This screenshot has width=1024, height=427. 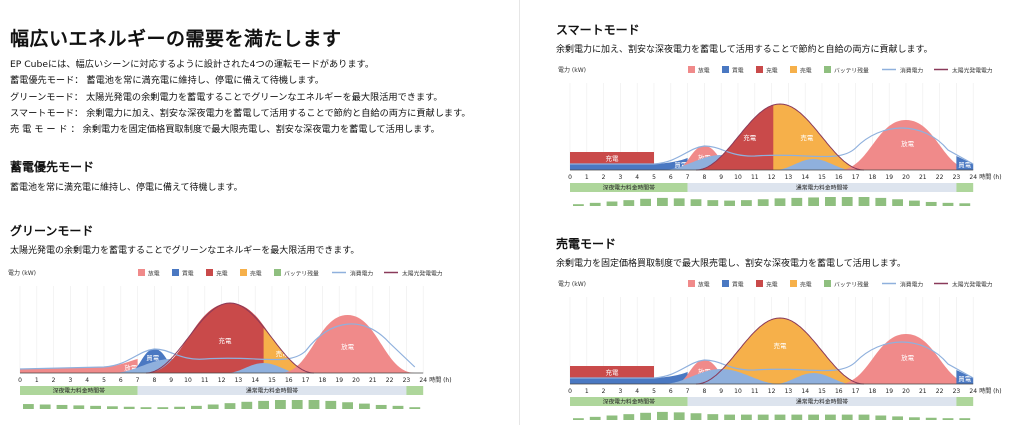 What do you see at coordinates (972, 285) in the screenshot?
I see `legend-label: 太陽光発電電力` at bounding box center [972, 285].